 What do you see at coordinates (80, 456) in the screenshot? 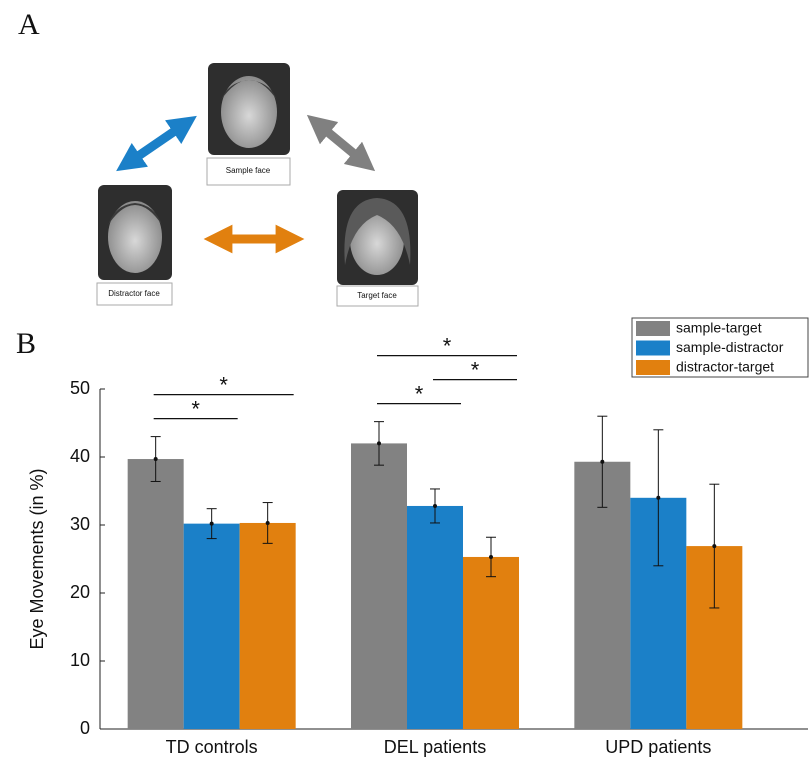
I see `y-tick-label: 40` at bounding box center [80, 456].